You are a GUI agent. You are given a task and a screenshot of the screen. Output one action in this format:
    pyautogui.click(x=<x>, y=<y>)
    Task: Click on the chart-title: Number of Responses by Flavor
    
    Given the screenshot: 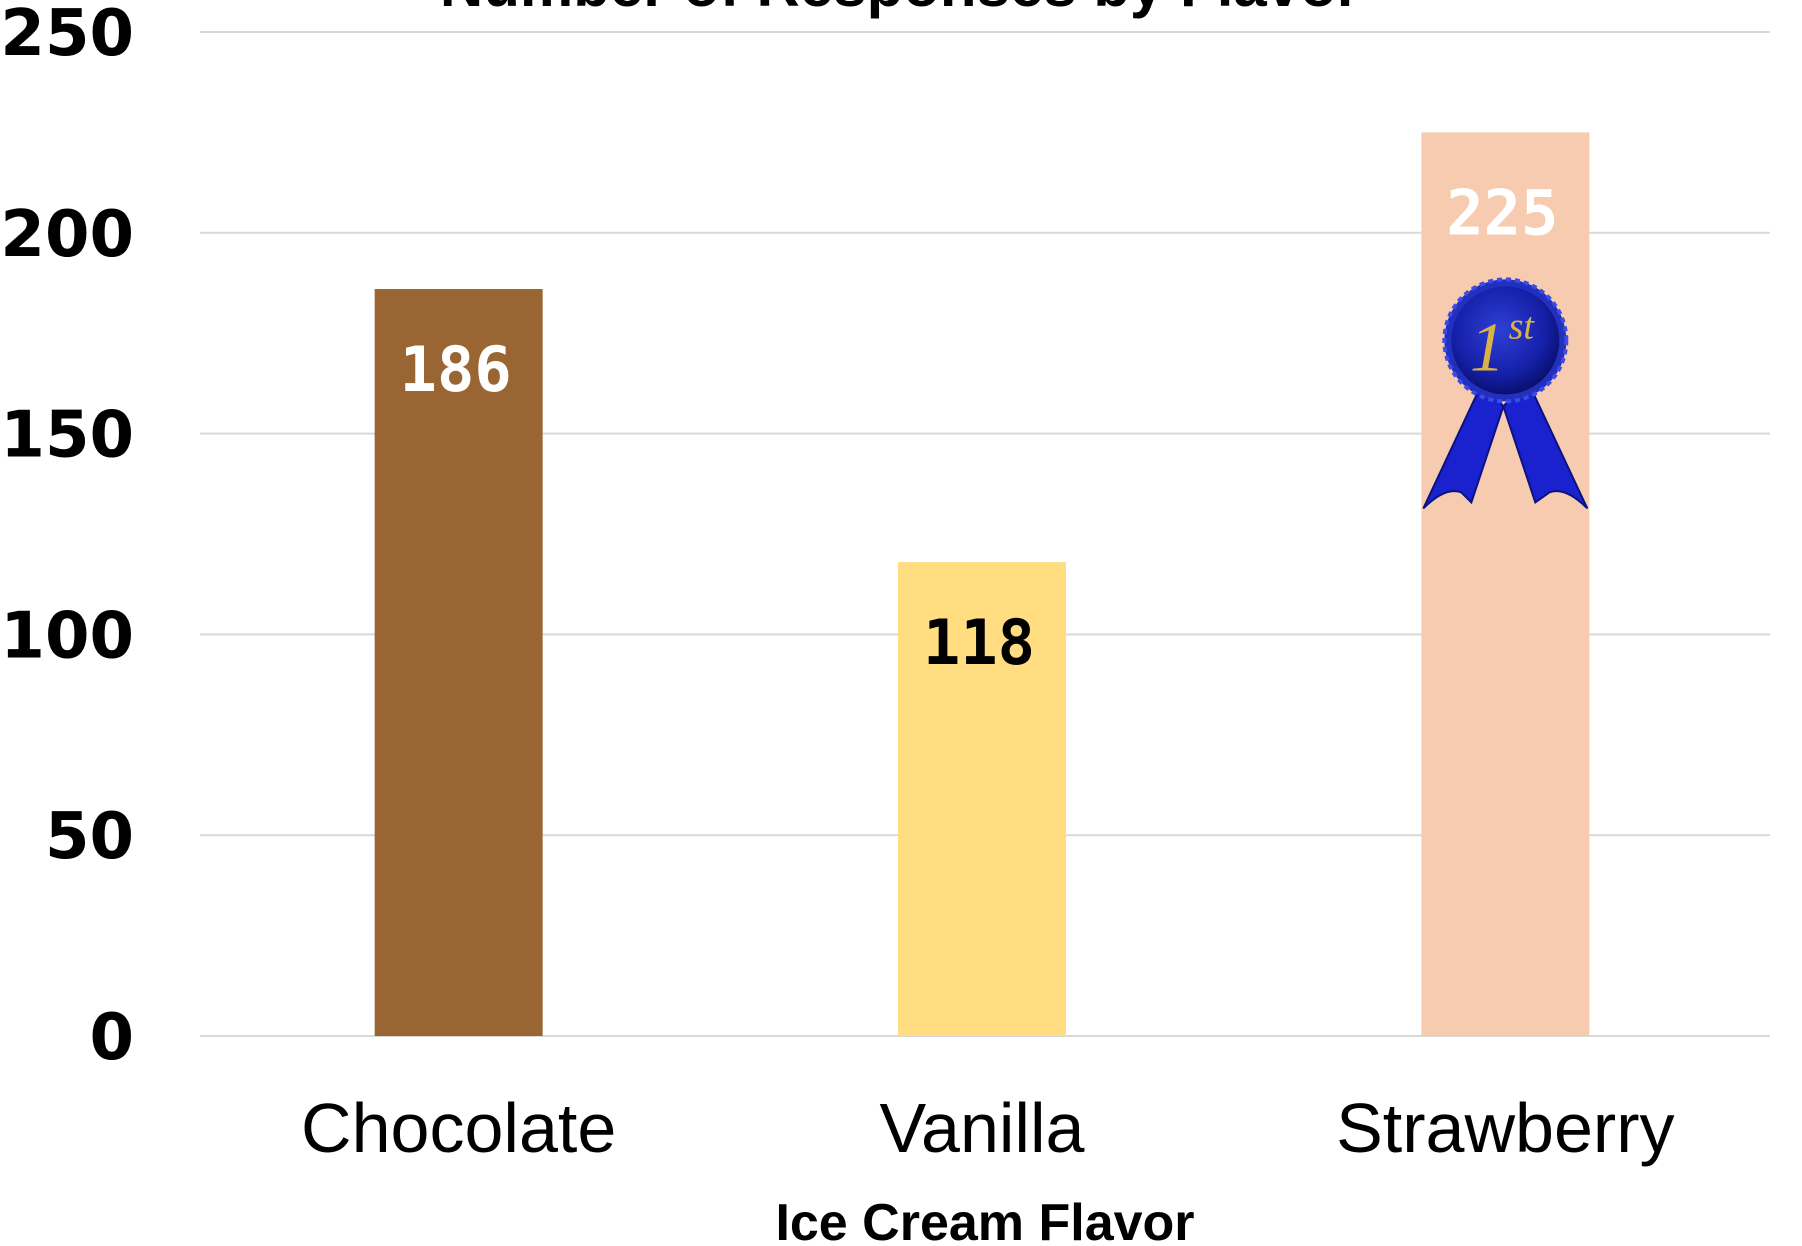 What is the action you would take?
    pyautogui.click(x=900, y=9)
    